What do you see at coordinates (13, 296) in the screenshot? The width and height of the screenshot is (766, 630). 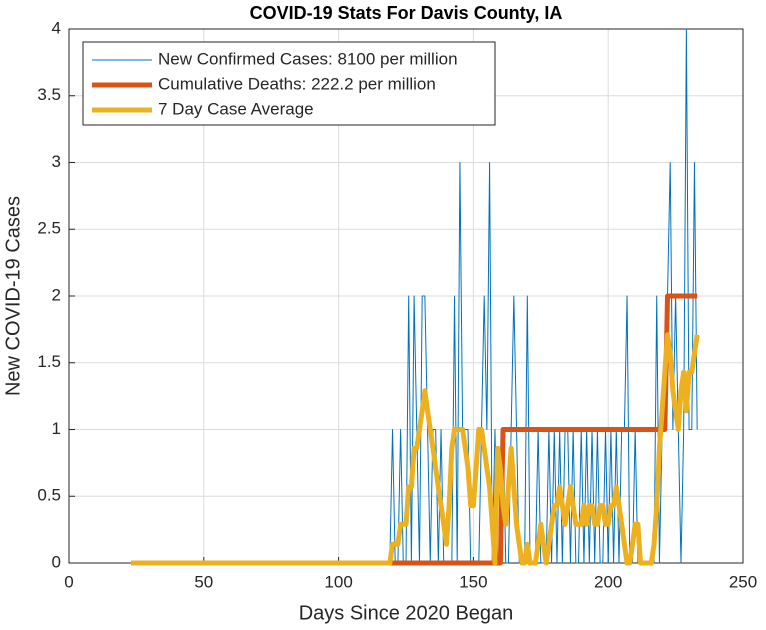 I see `y-axis-label: New COVID-19 Cases` at bounding box center [13, 296].